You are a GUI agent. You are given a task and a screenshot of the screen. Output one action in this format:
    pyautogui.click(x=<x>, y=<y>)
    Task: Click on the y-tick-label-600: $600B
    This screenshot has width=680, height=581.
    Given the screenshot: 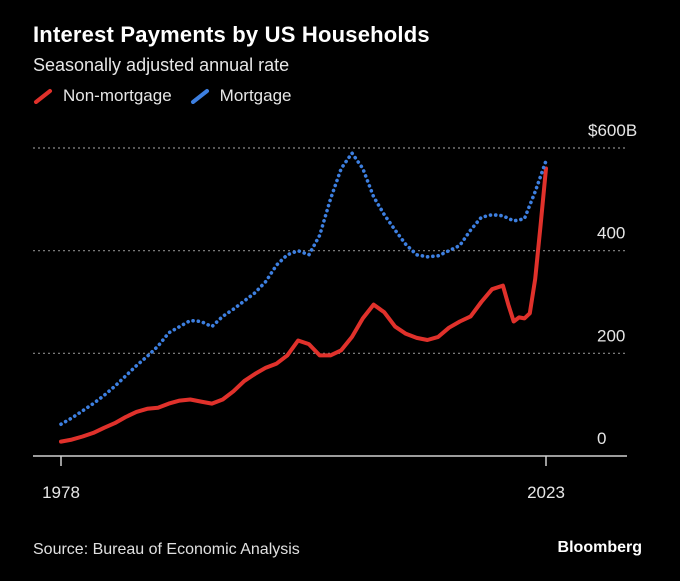 What is the action you would take?
    pyautogui.click(x=612, y=130)
    